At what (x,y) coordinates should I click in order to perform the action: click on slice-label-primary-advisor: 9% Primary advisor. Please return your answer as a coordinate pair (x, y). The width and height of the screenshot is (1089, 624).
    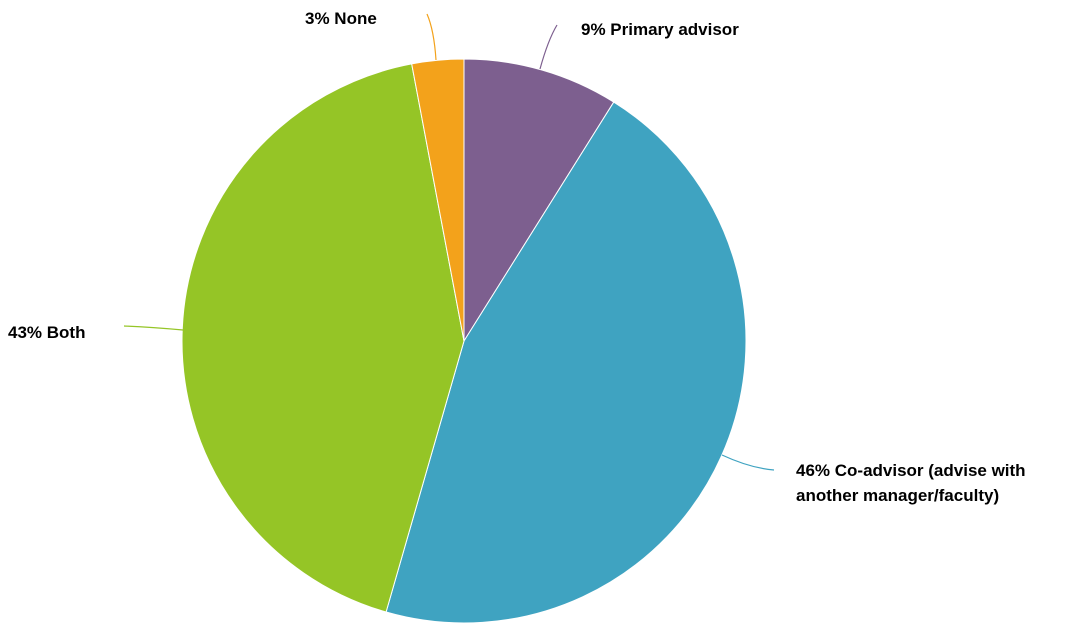
    Looking at the image, I should click on (660, 29).